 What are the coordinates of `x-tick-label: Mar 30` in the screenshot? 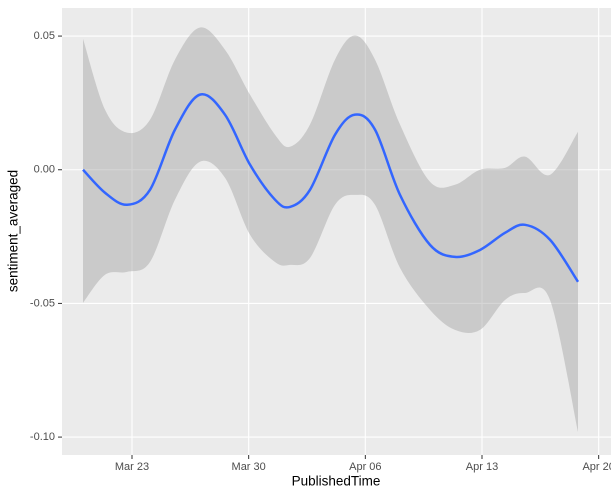 It's located at (249, 467).